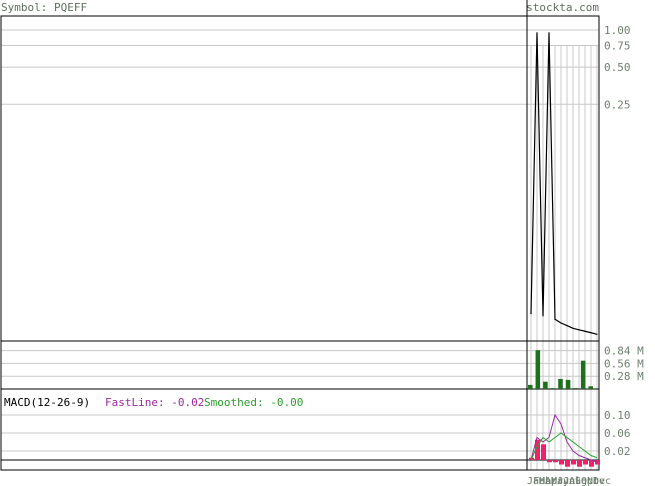  I want to click on macd-fastline, so click(564, 438).